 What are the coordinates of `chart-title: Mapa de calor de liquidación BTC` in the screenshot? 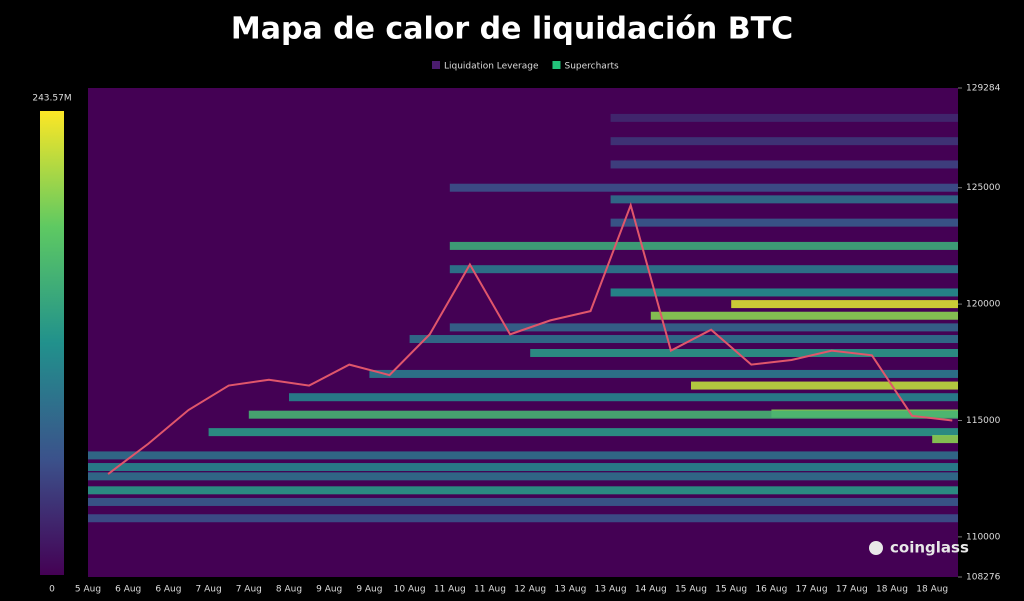 It's located at (512, 29).